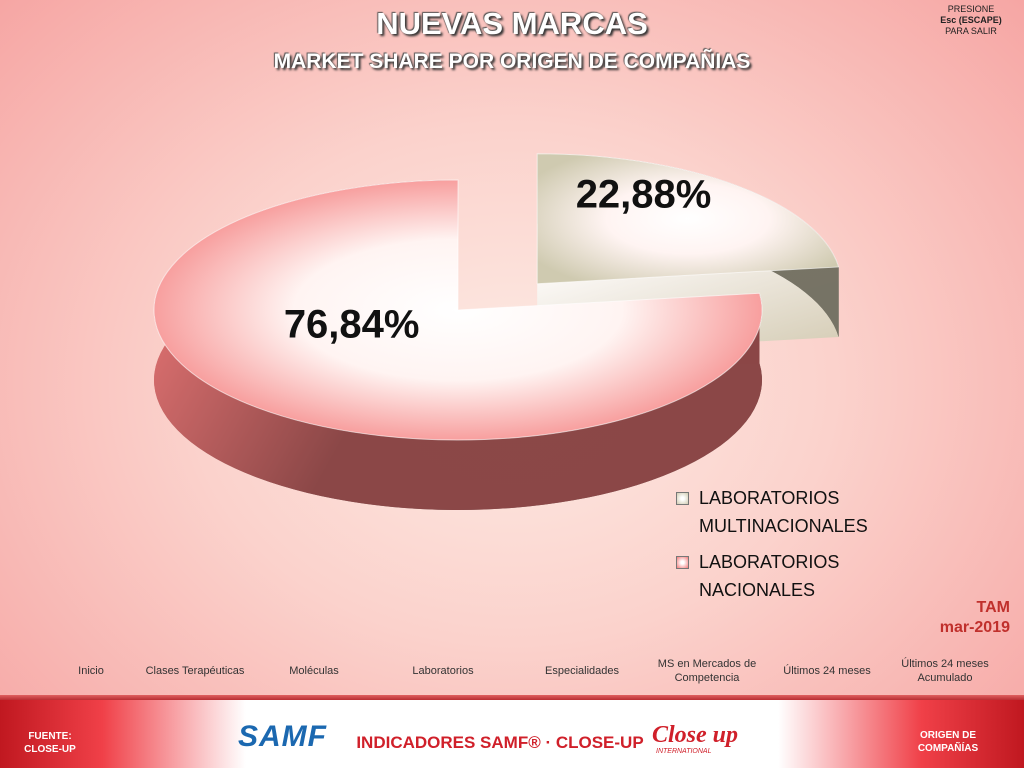  I want to click on chart-title: NUEVAS MARCAS, so click(512, 23).